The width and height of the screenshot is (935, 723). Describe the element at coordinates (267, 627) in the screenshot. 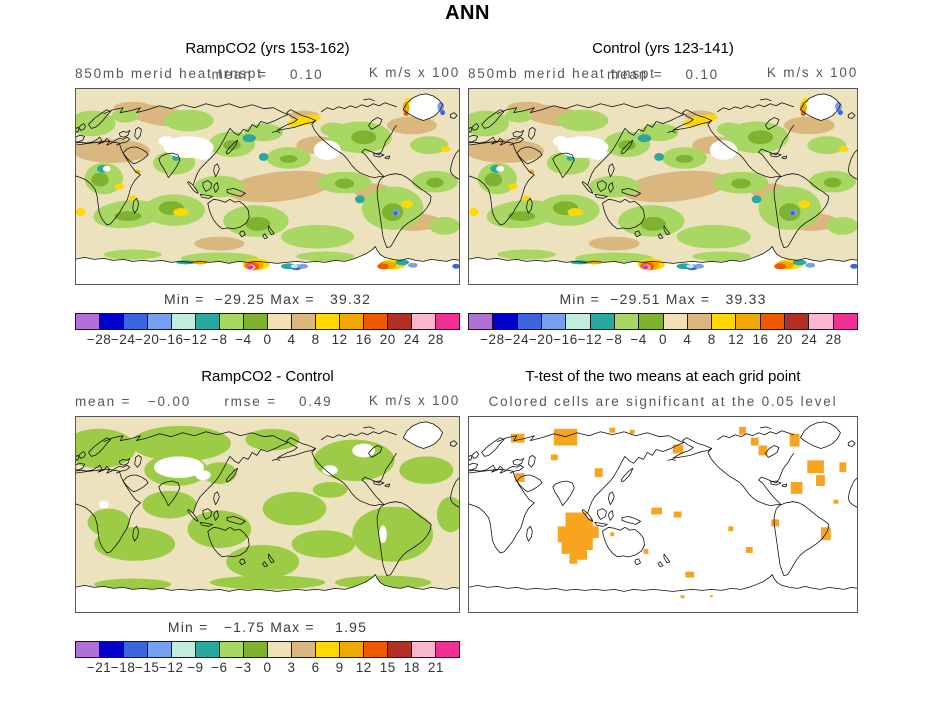

I see `minmax-label: Min = −1.75 Max = 1.95` at that location.